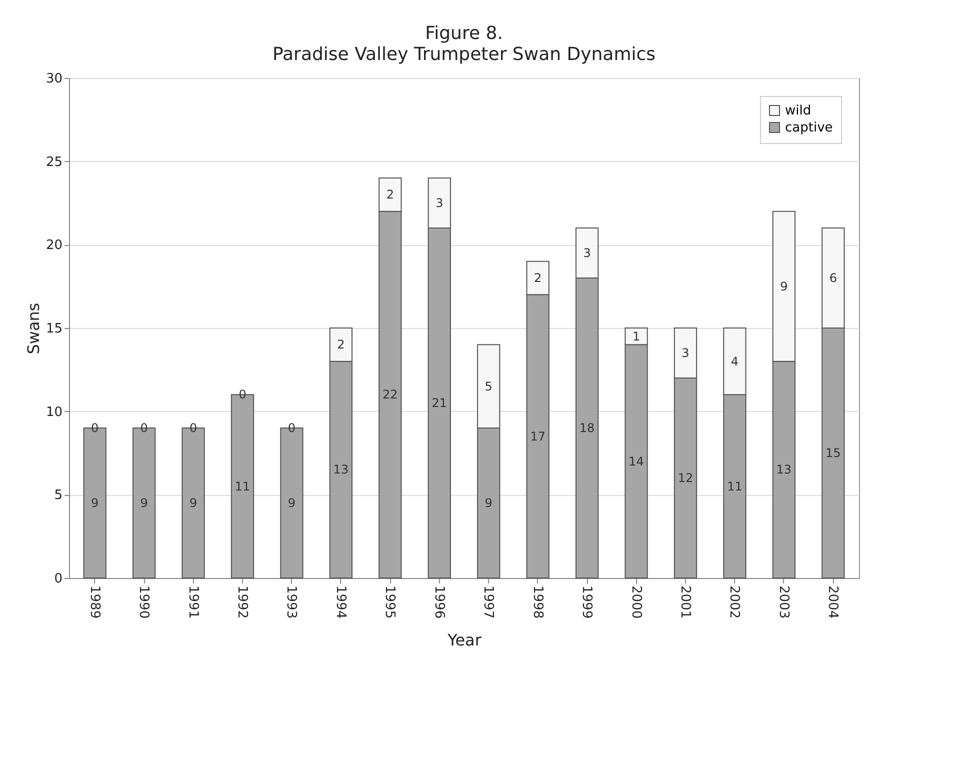  I want to click on x-tick-label: 1990, so click(144, 602).